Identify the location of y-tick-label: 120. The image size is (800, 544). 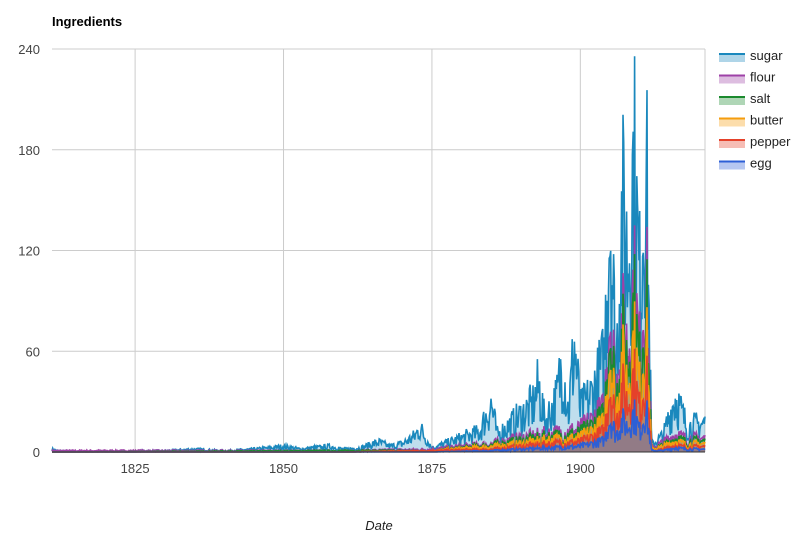
(29, 251).